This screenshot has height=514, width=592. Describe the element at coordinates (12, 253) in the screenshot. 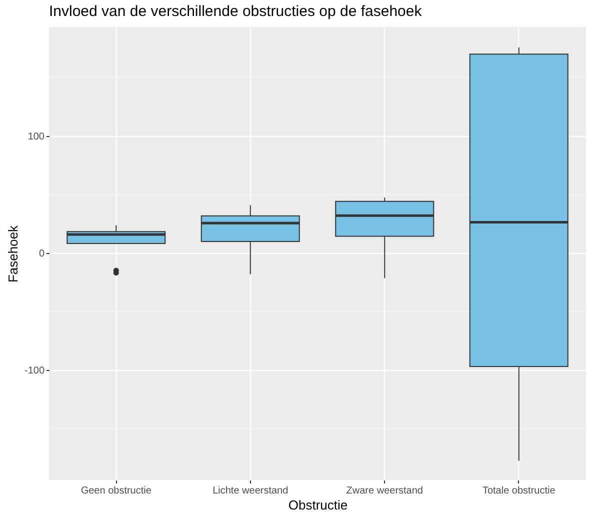

I see `y-axis-title: Fasehoek` at that location.